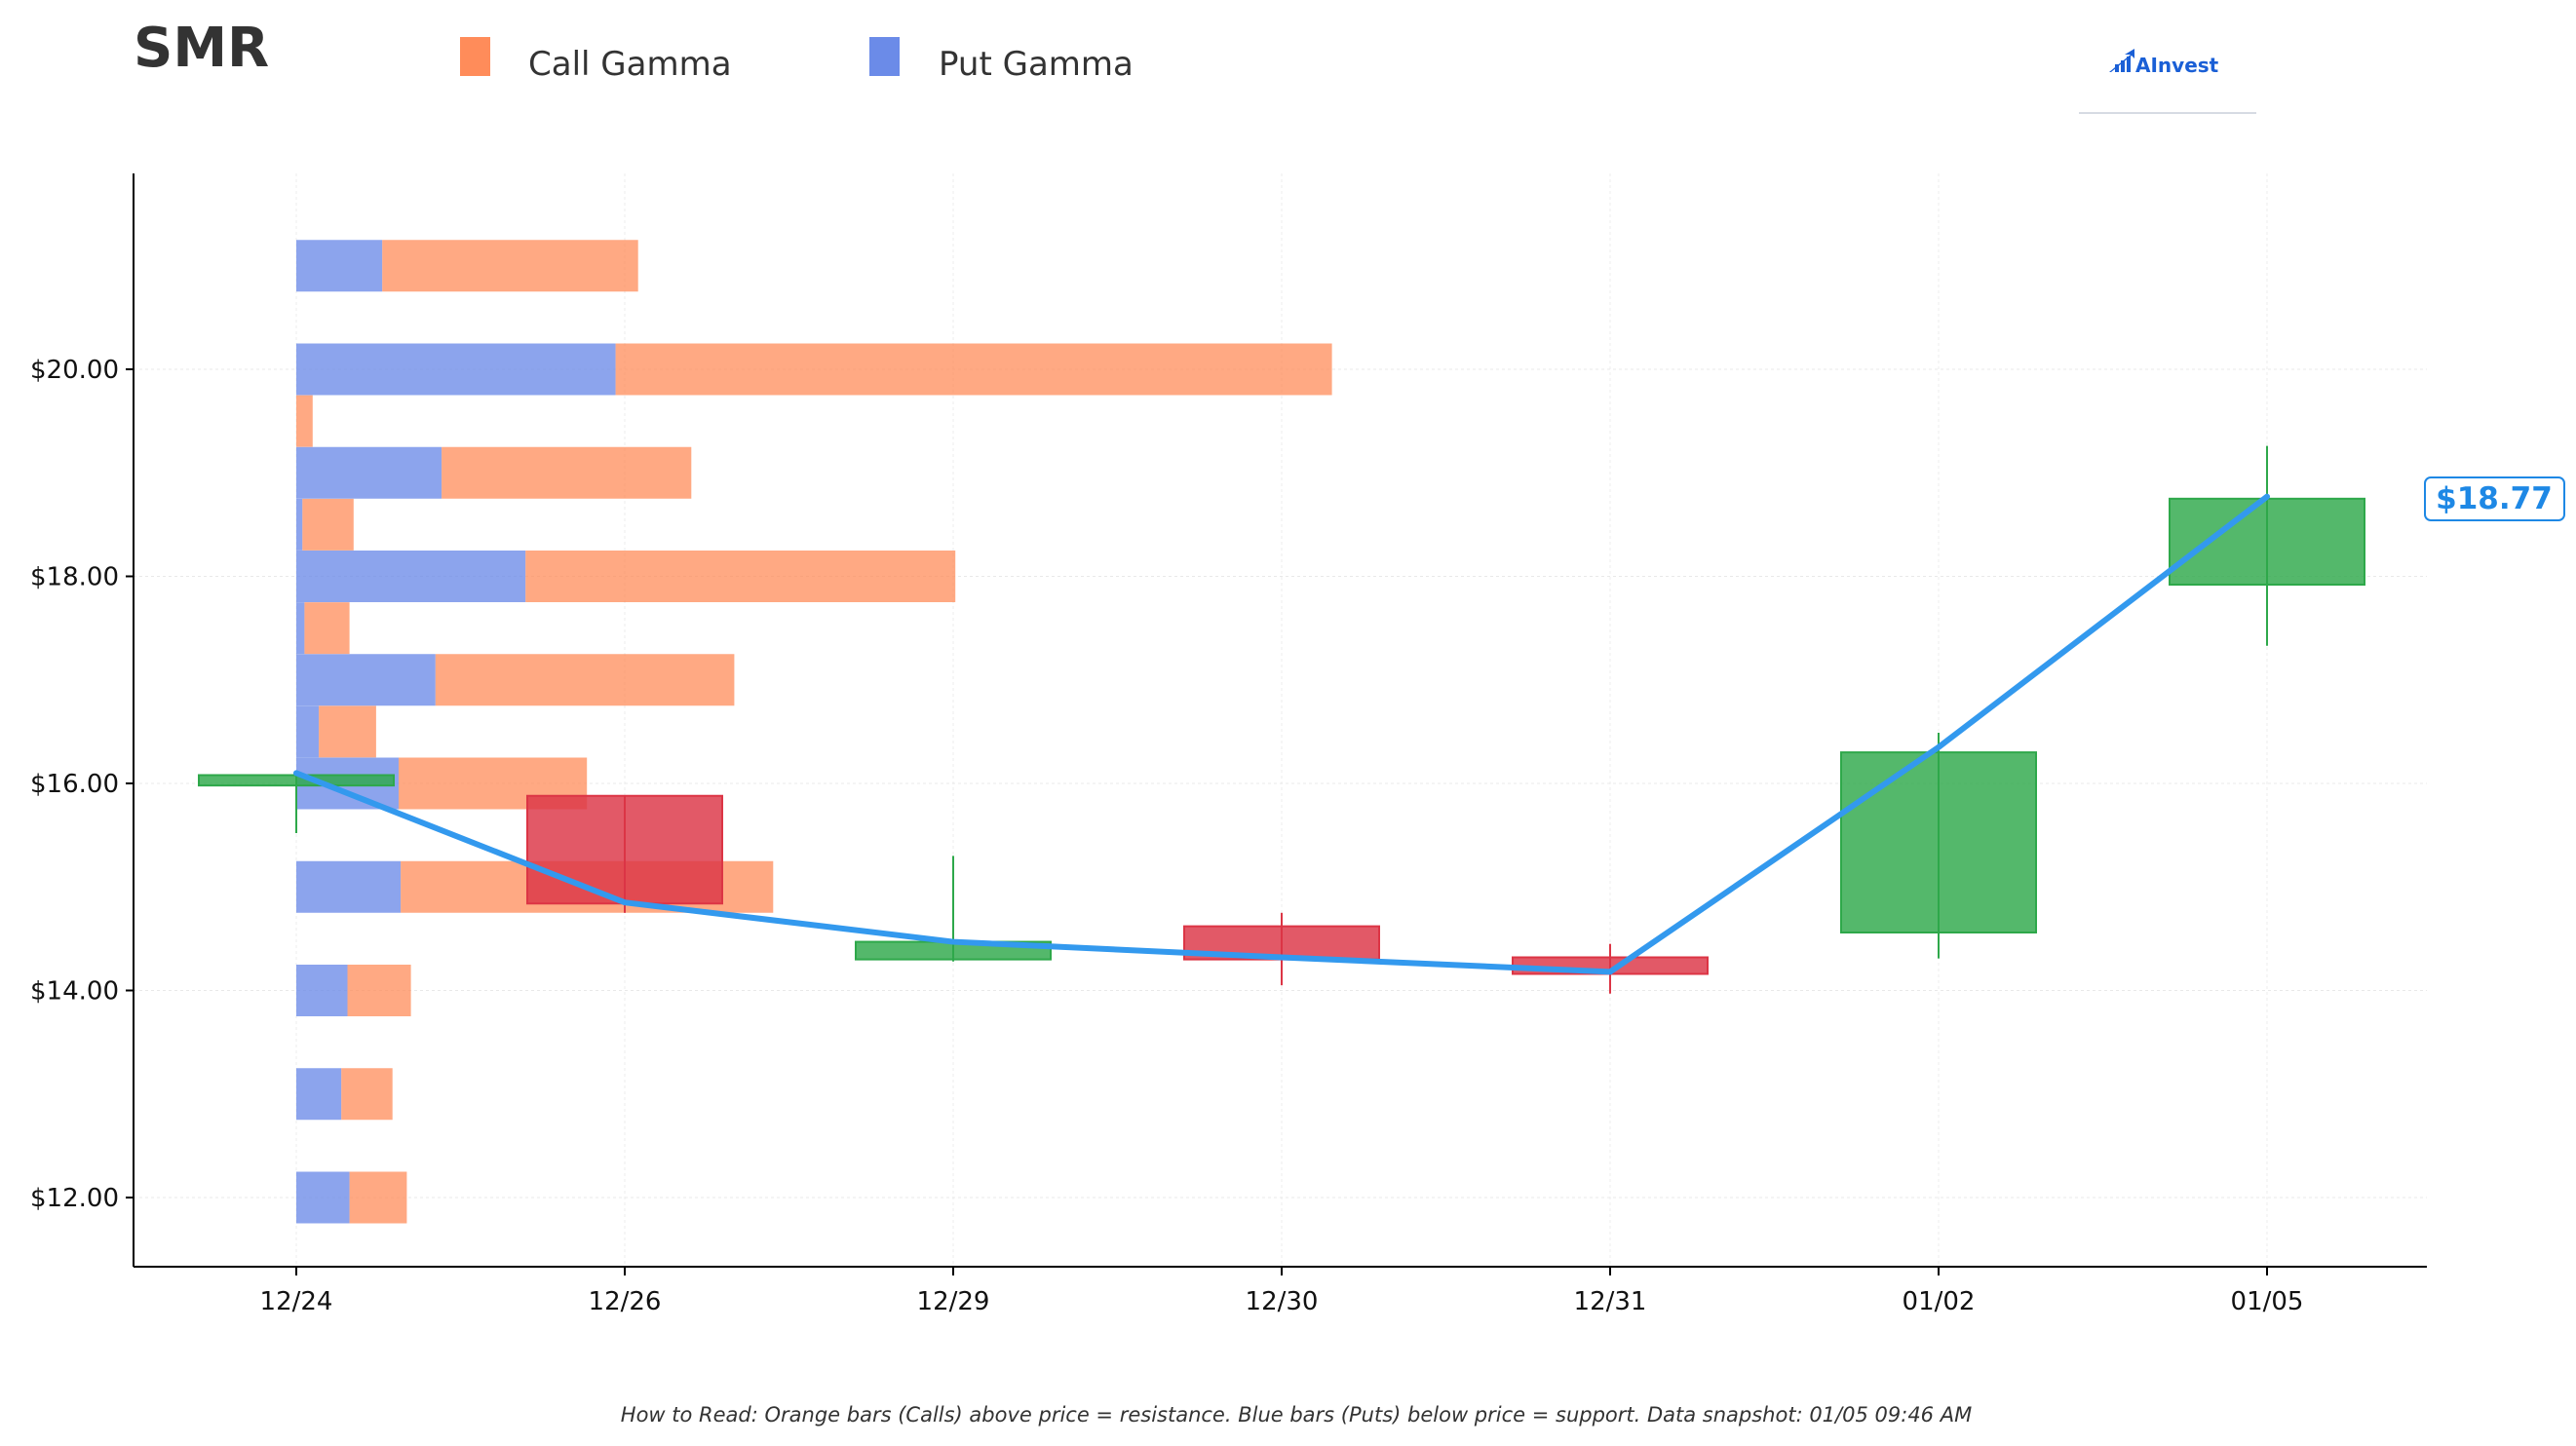 This screenshot has height=1446, width=2576. I want to click on x-tick-label: 01/05, so click(2267, 1301).